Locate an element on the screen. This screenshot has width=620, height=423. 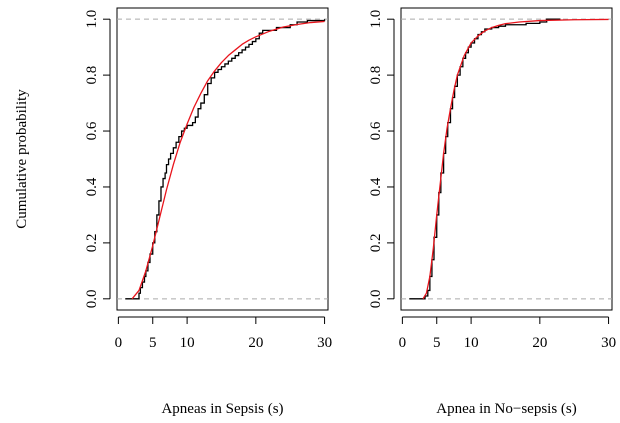
x-axis-title: Apneas in Sepsis (s) is located at coordinates (222, 409).